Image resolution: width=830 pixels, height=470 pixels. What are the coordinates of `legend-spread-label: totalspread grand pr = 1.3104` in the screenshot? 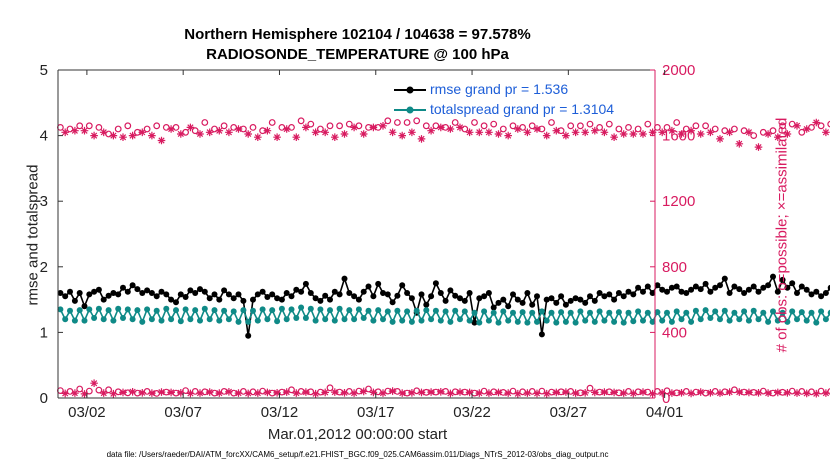 It's located at (522, 109).